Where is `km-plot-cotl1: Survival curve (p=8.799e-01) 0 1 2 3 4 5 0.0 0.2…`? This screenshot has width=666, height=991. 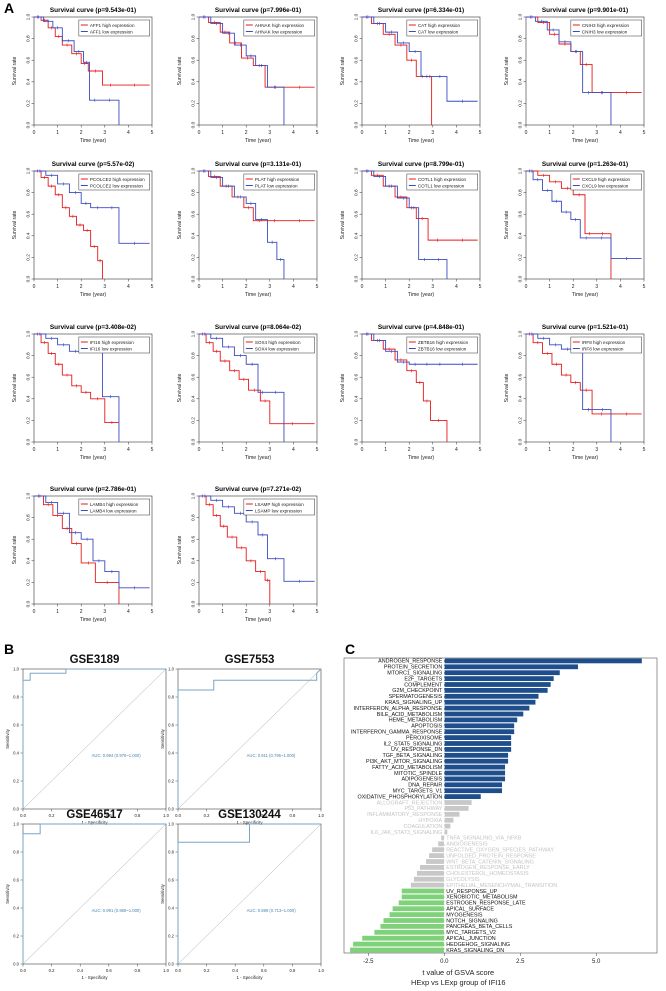 km-plot-cotl1: Survival curve (p=8.799e-01) 0 1 2 3 4 5 0.0 0.2… is located at coordinates (411, 229).